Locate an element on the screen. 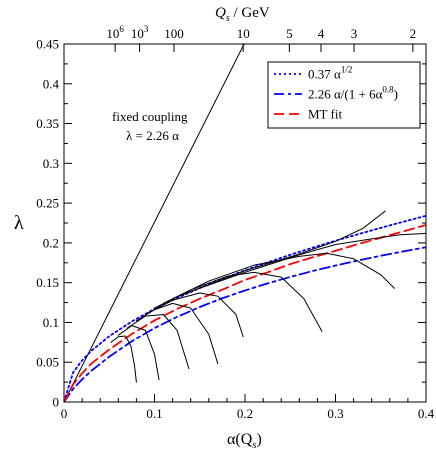 This screenshot has height=454, width=436. y-tick-label: 0 is located at coordinates (56, 402).